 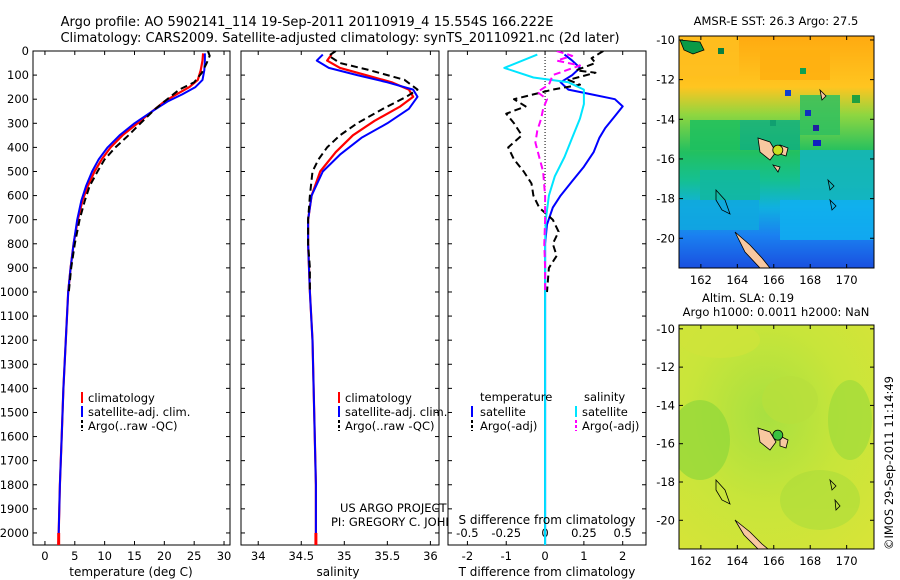 I want to click on s-diff-satellite-line, so click(x=544, y=299).